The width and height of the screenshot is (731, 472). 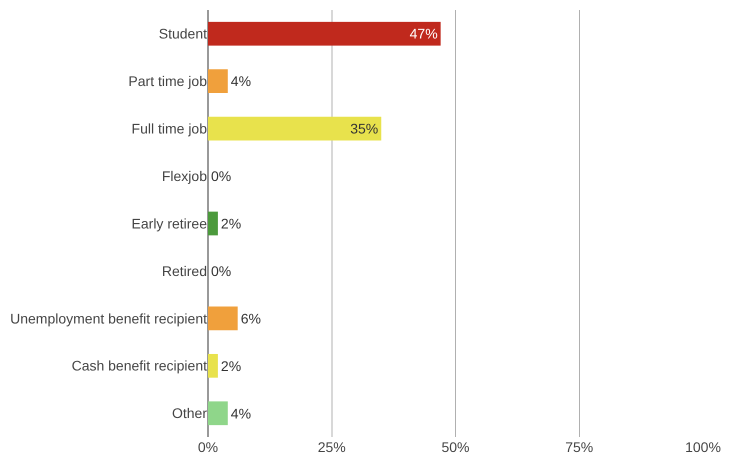 What do you see at coordinates (185, 176) in the screenshot?
I see `y-tick-label: Flexjob` at bounding box center [185, 176].